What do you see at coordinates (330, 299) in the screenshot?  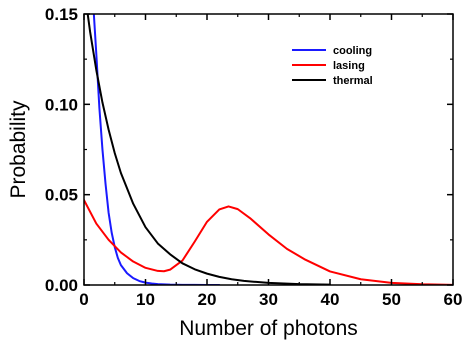 I see `x-tick-label: 40` at bounding box center [330, 299].